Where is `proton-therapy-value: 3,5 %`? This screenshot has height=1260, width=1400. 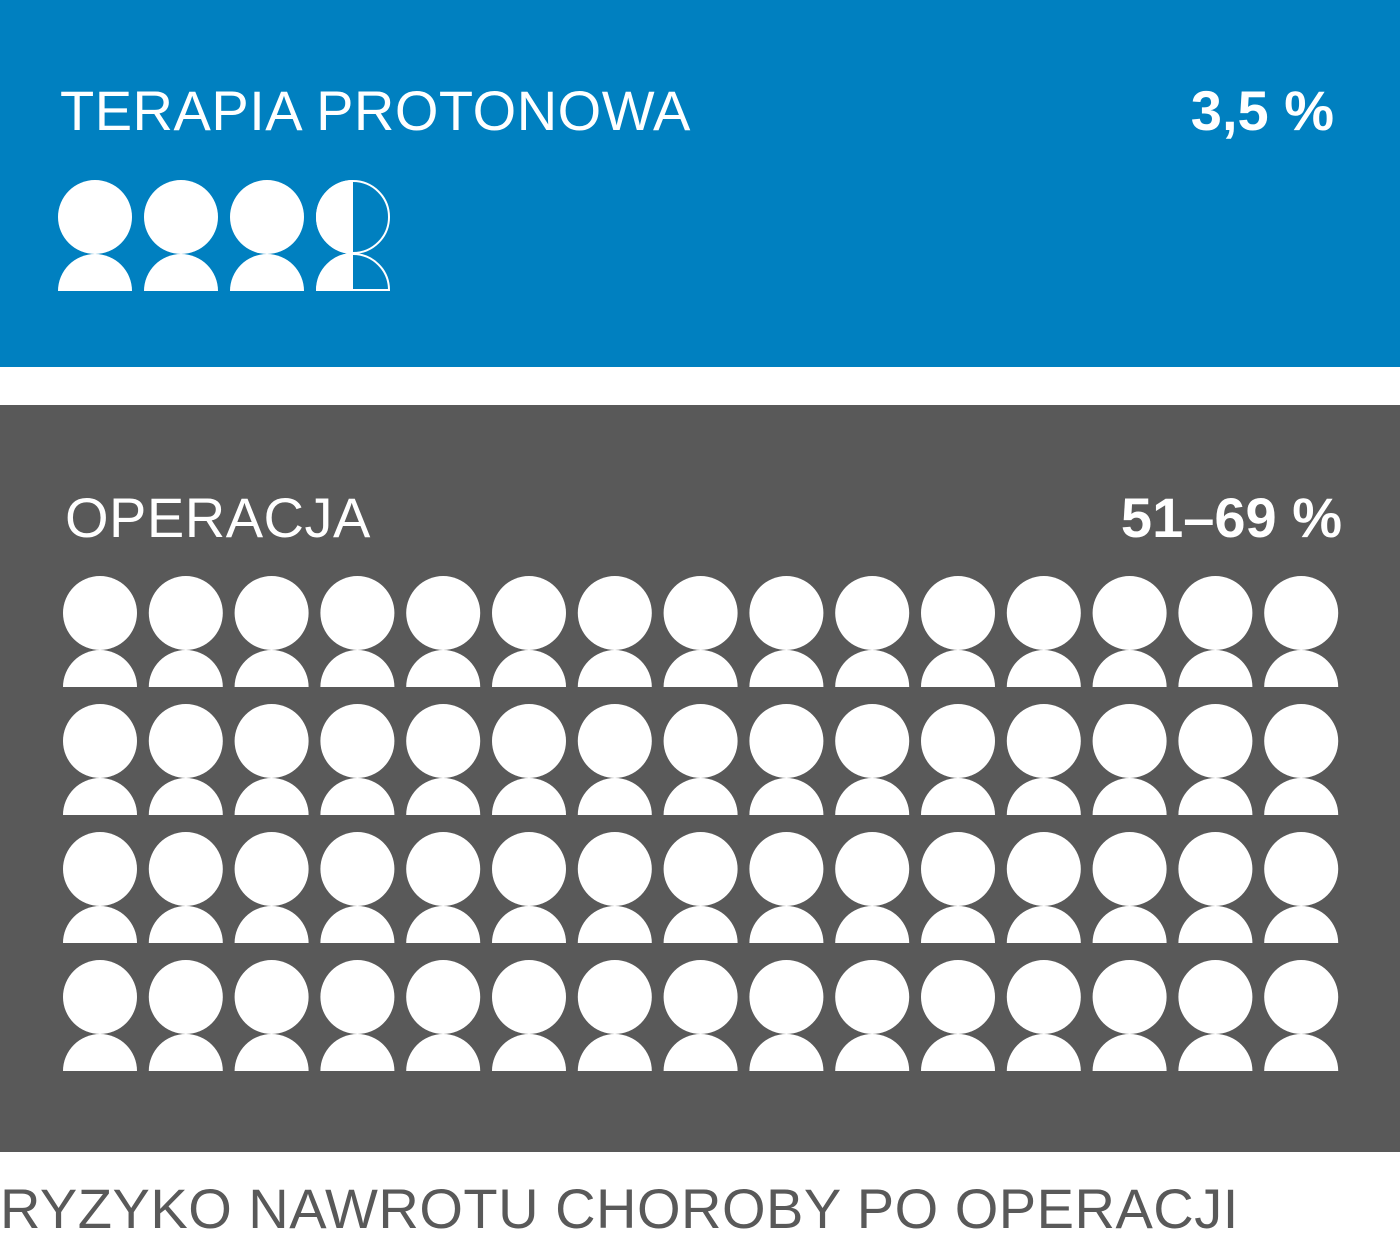
proton-therapy-value: 3,5 % is located at coordinates (1262, 110).